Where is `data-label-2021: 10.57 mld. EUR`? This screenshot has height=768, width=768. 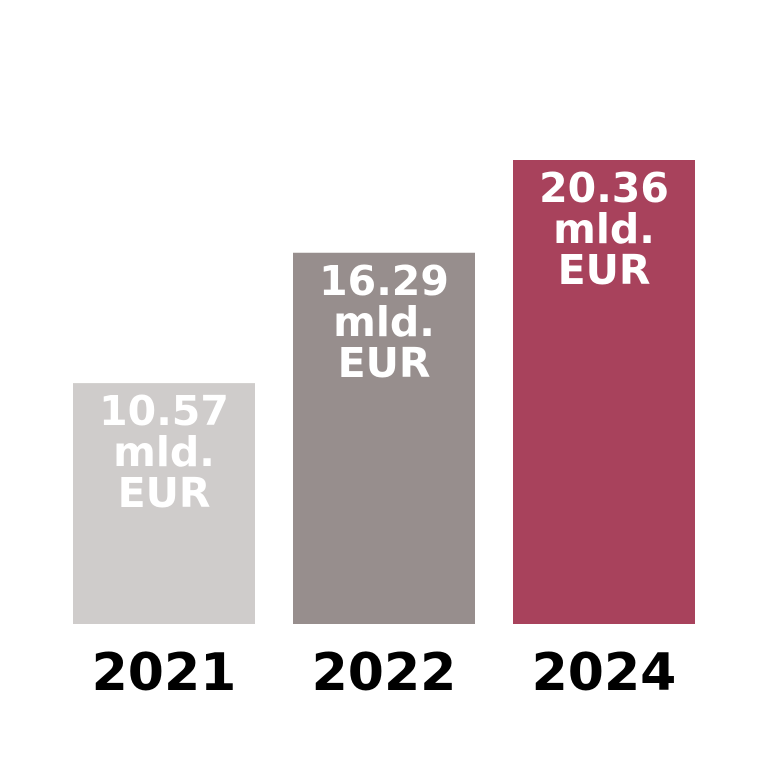
data-label-2021: 10.57 mld. EUR is located at coordinates (164, 452).